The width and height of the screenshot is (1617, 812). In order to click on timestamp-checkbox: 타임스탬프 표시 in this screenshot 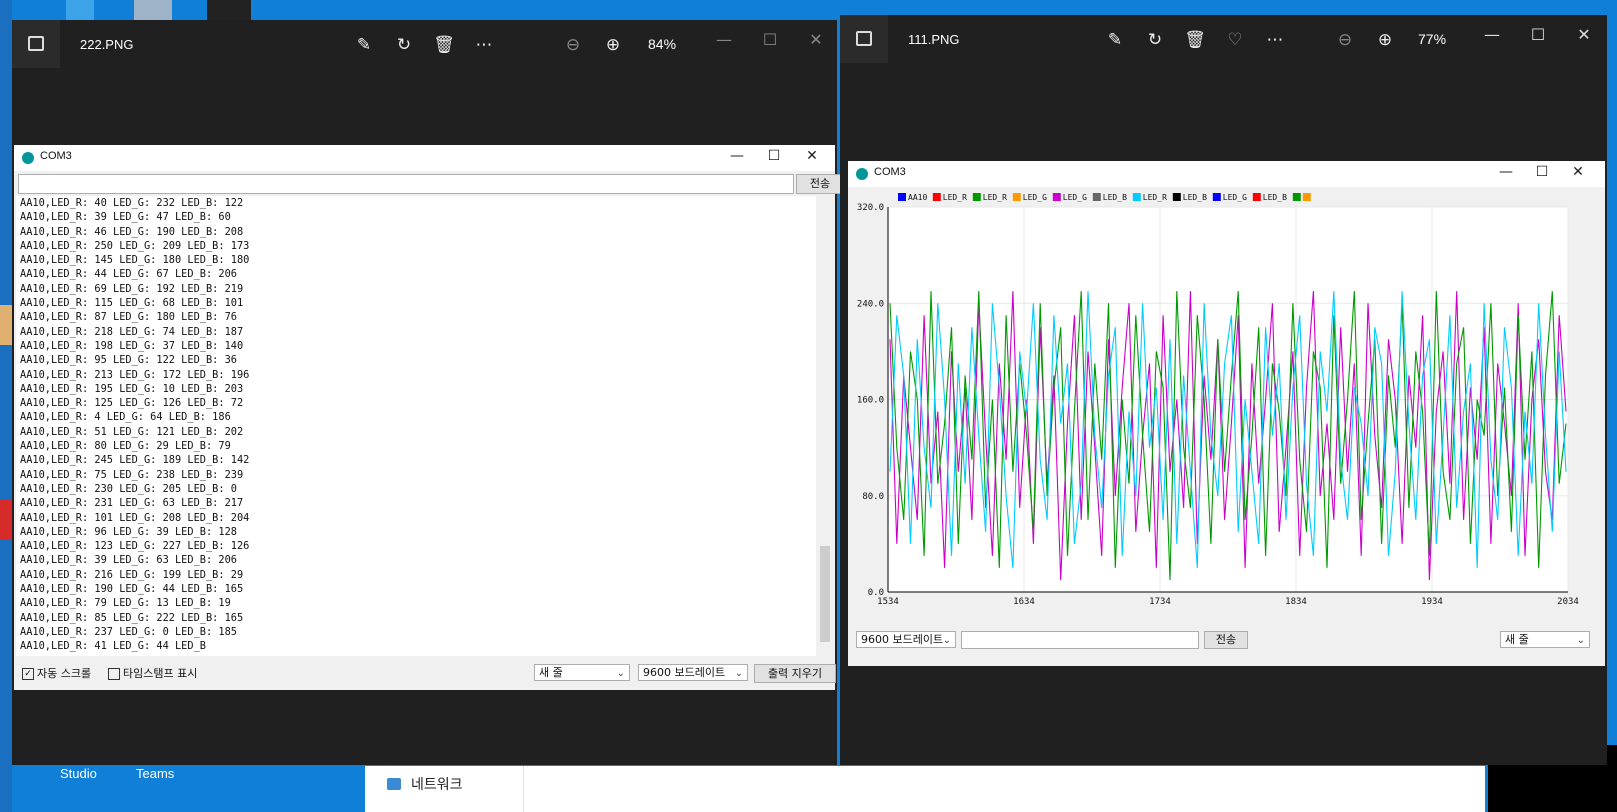, I will do `click(152, 673)`.